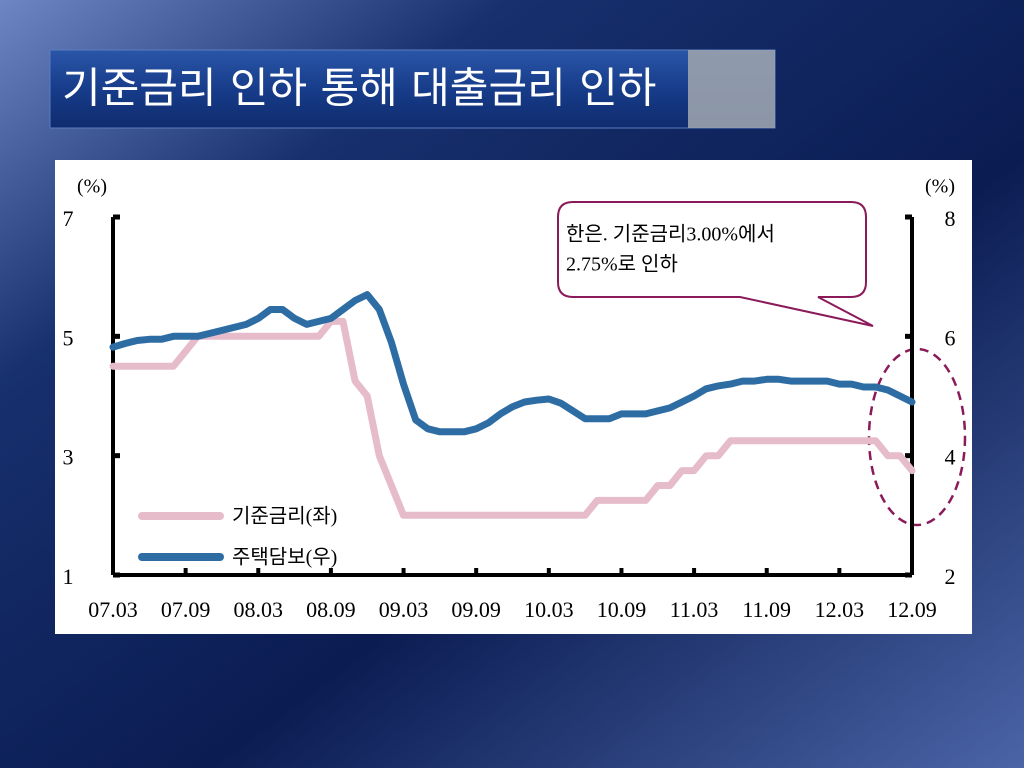 Image resolution: width=1024 pixels, height=773 pixels. What do you see at coordinates (404, 609) in the screenshot?
I see `x-tick-label: 09.03` at bounding box center [404, 609].